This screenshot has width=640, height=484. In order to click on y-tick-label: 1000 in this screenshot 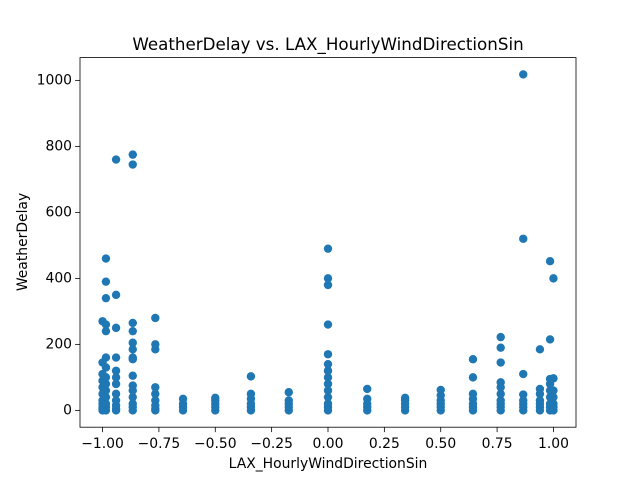, I will do `click(54, 80)`.